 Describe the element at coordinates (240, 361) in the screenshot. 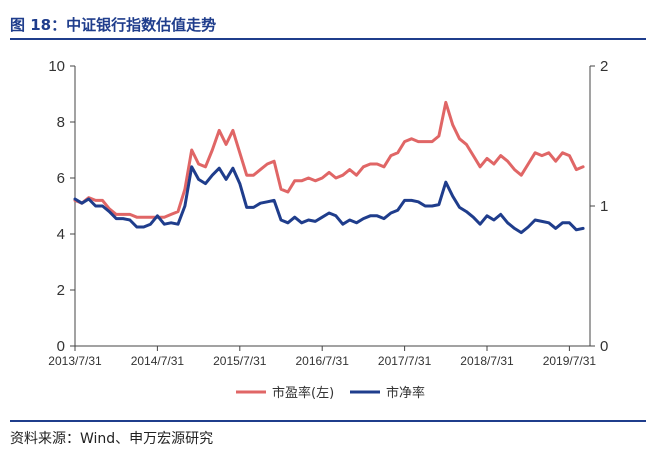

I see `x-tick-label: 2015/7/31` at that location.